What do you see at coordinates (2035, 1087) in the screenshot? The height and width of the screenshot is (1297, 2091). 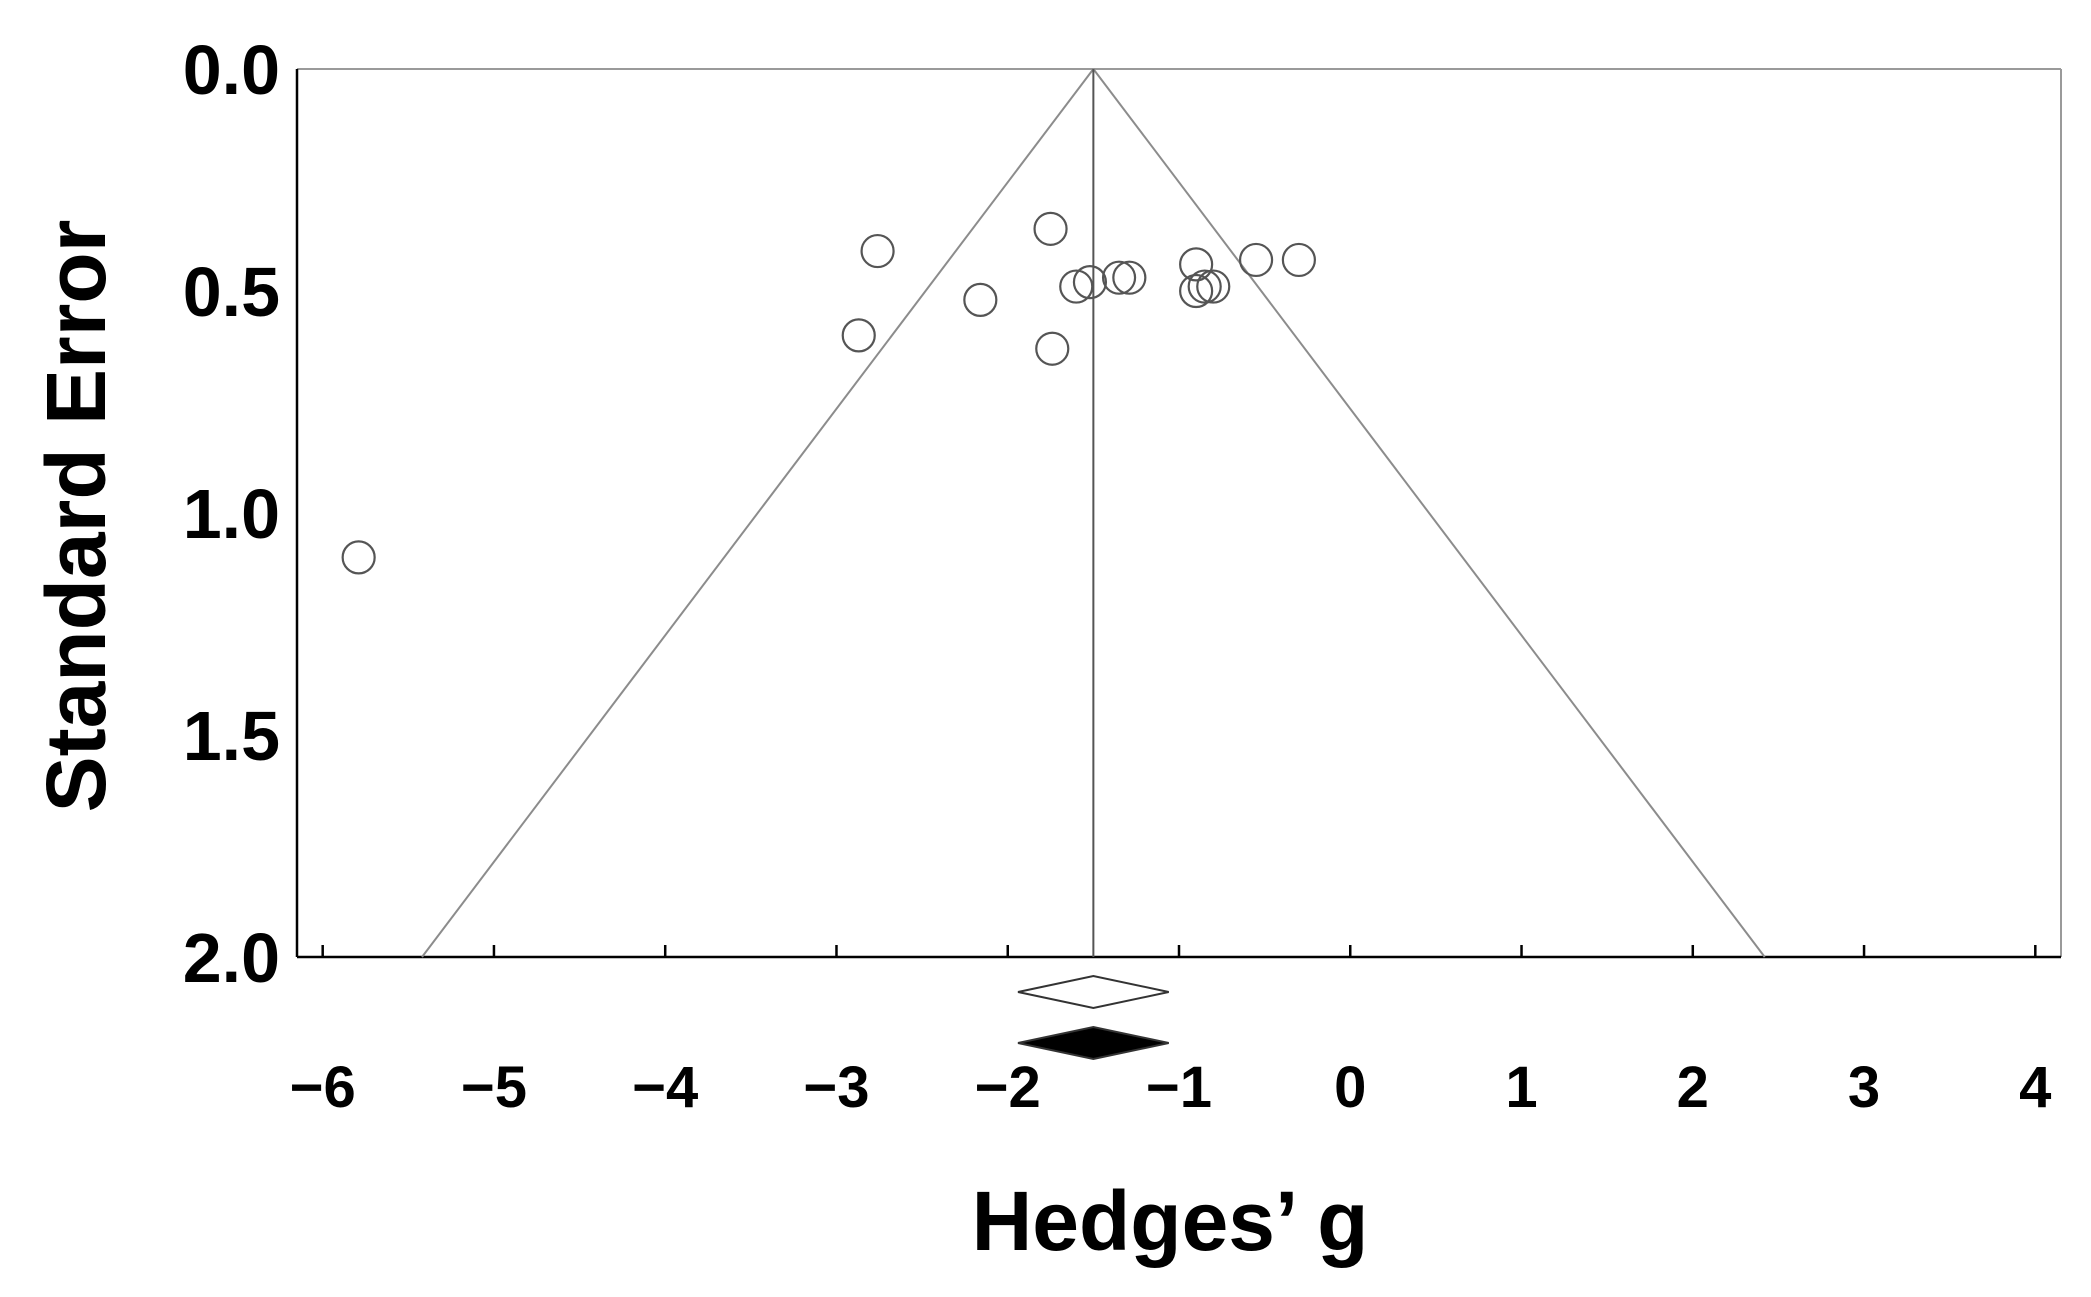 I see `x-tick-label: 4` at bounding box center [2035, 1087].